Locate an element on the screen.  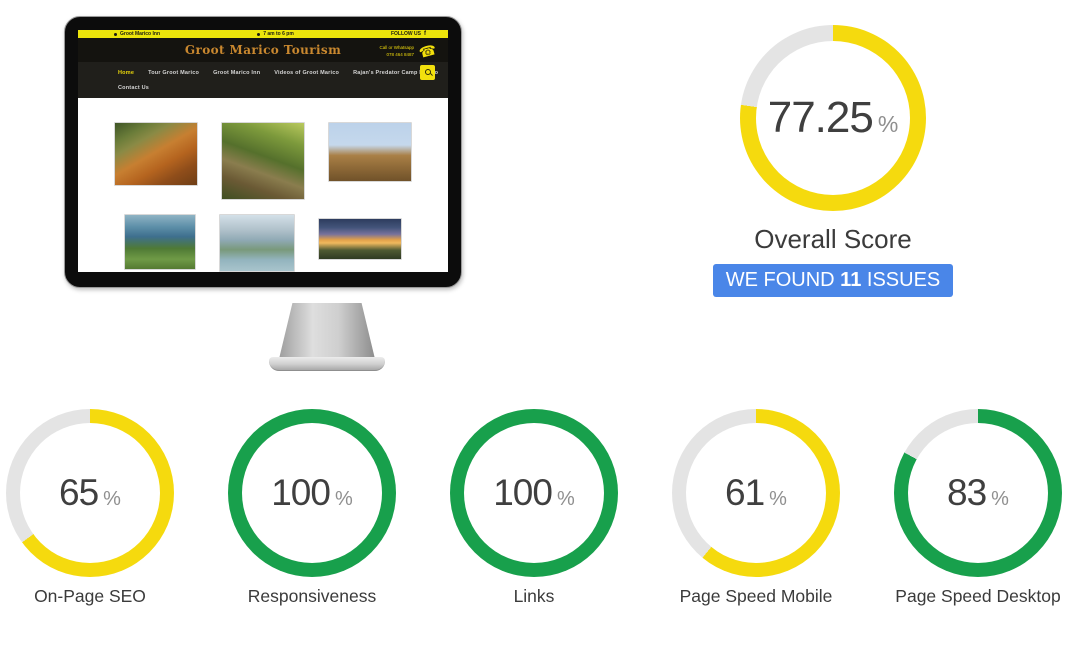
links-percent-sign: % is located at coordinates (565, 499).